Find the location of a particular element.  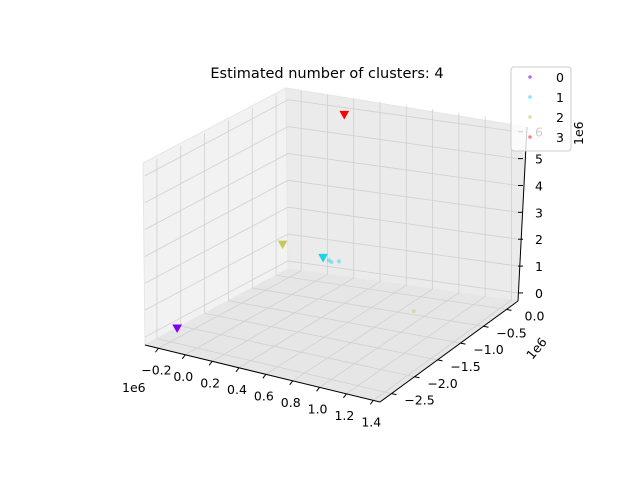

x-tick-label: 0.4 is located at coordinates (237, 389).